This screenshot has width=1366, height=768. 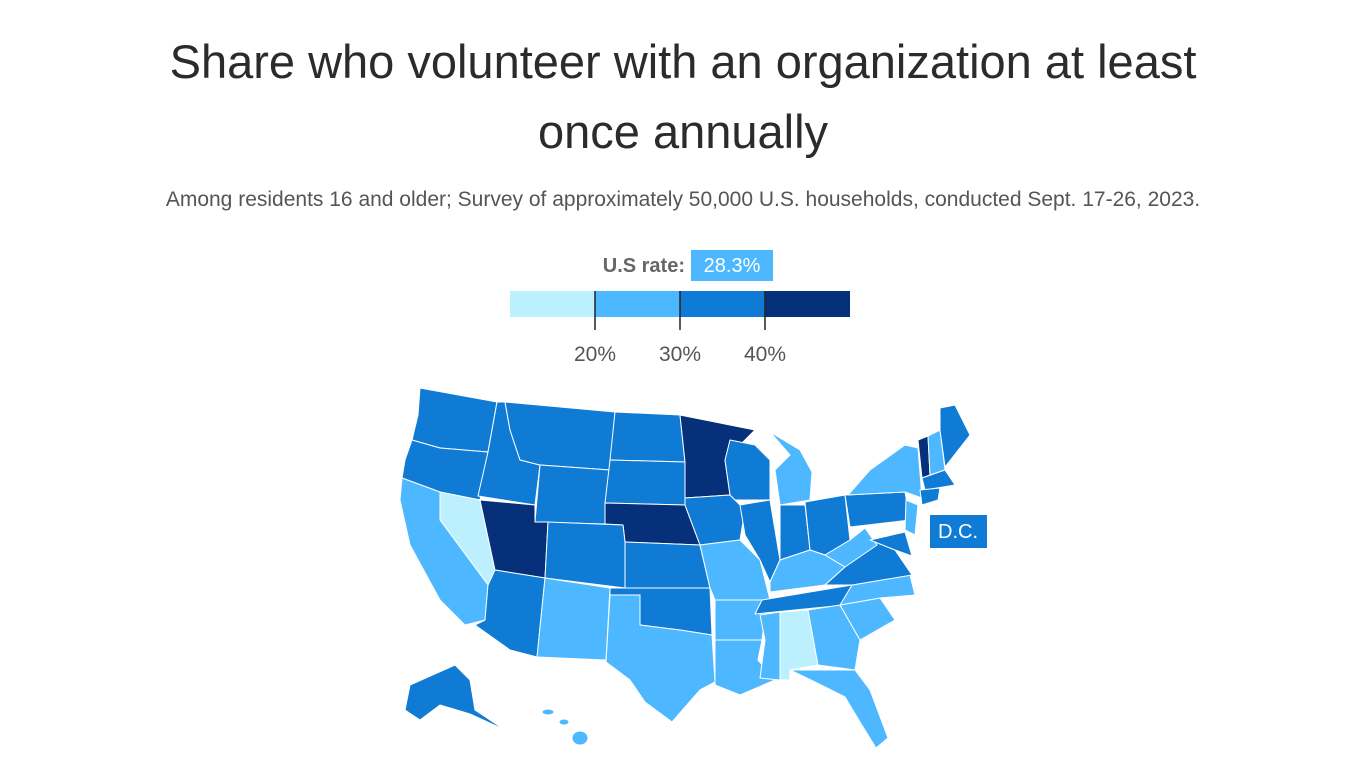 What do you see at coordinates (765, 354) in the screenshot?
I see `legend-tick-label: 40%` at bounding box center [765, 354].